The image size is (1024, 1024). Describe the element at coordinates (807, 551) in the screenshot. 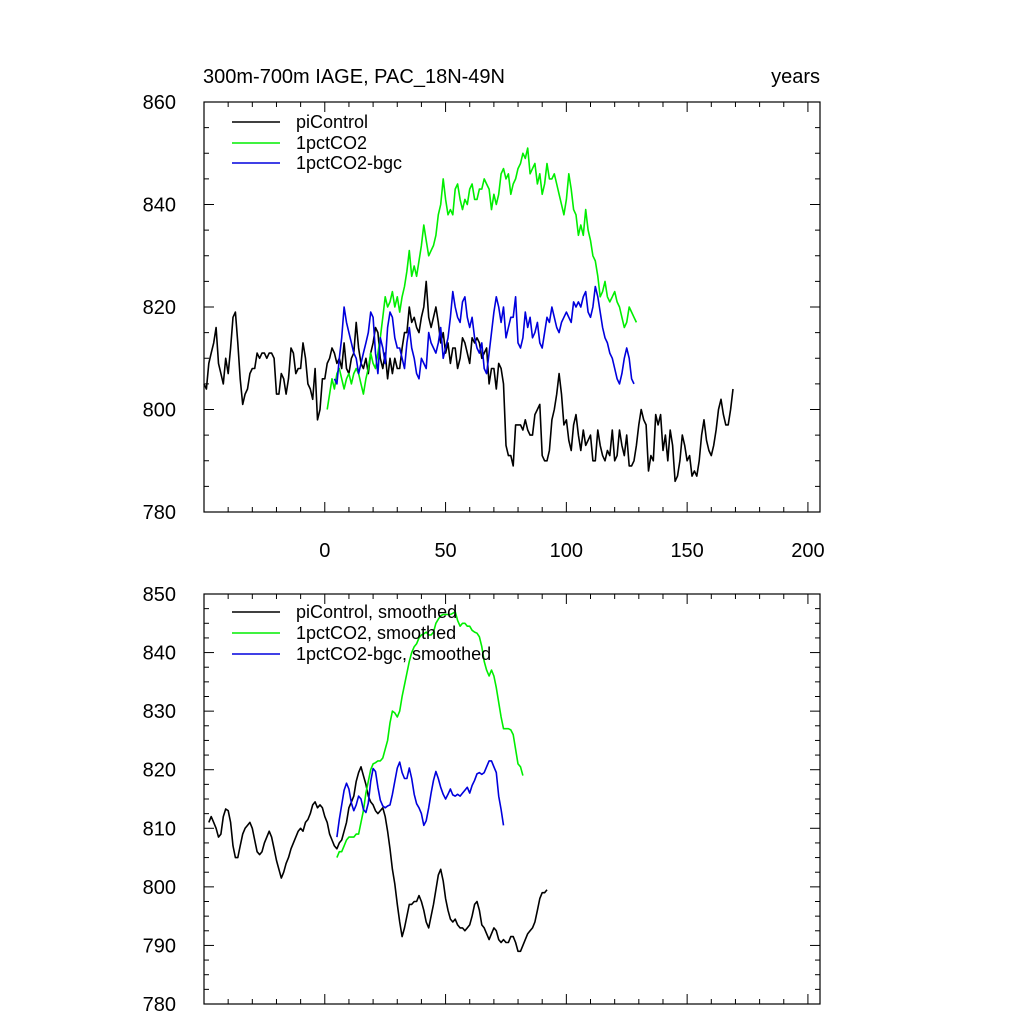

I see `x-tick-label: 200` at that location.